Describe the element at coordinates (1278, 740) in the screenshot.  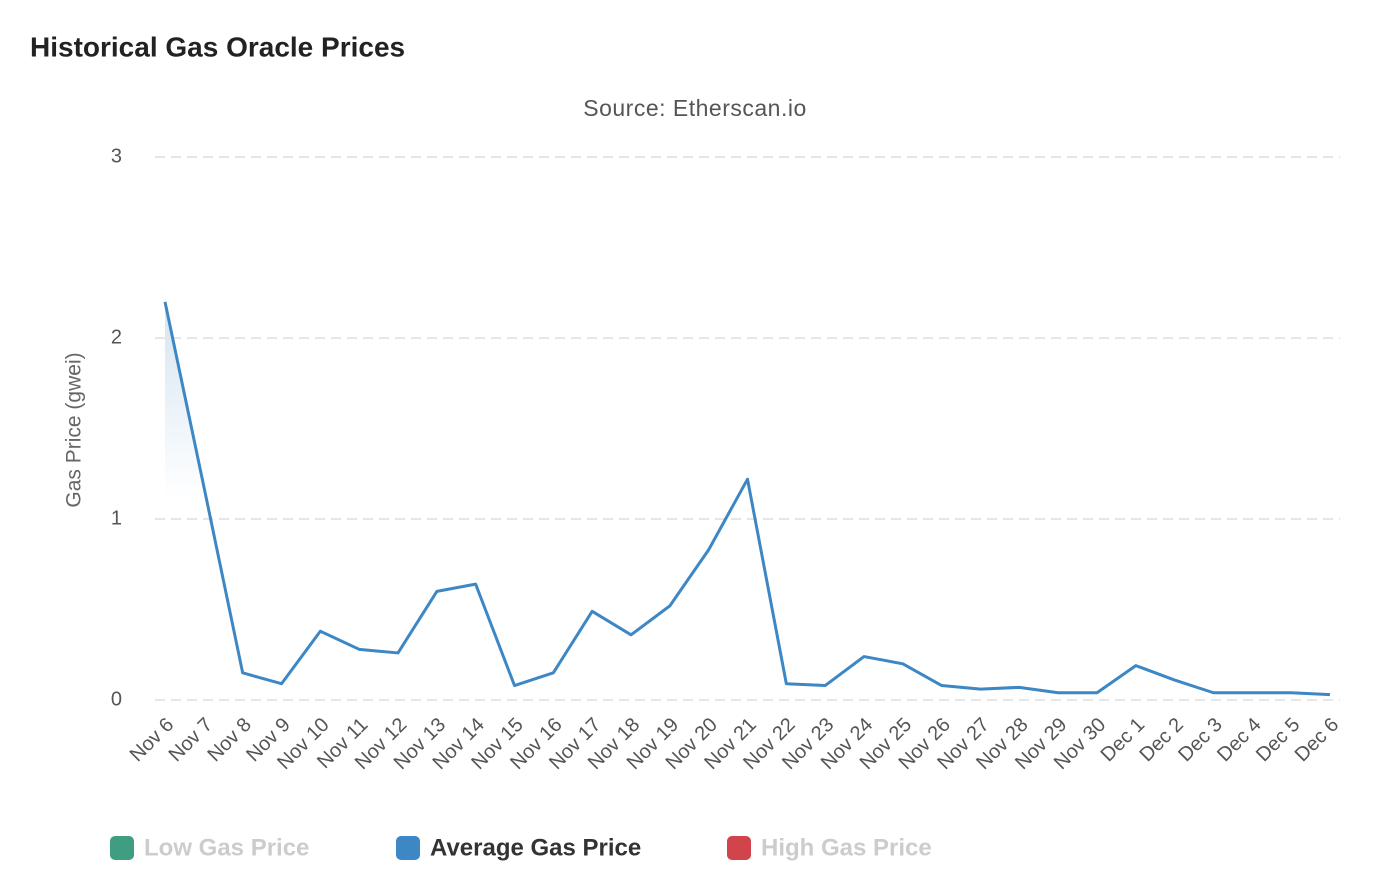
I see `x-tick-label: Dec 5` at that location.